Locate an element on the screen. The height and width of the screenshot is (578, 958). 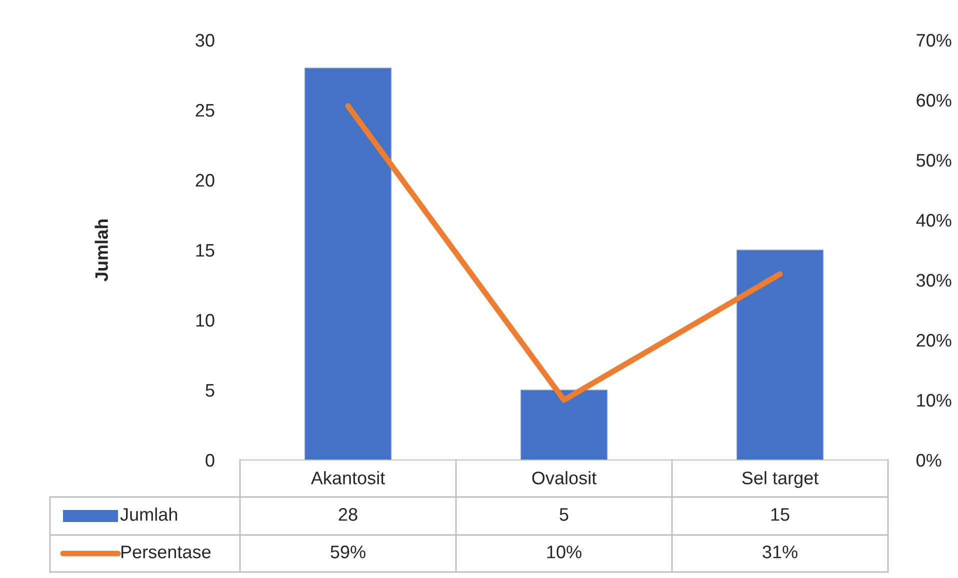
data-label: 28 is located at coordinates (348, 514).